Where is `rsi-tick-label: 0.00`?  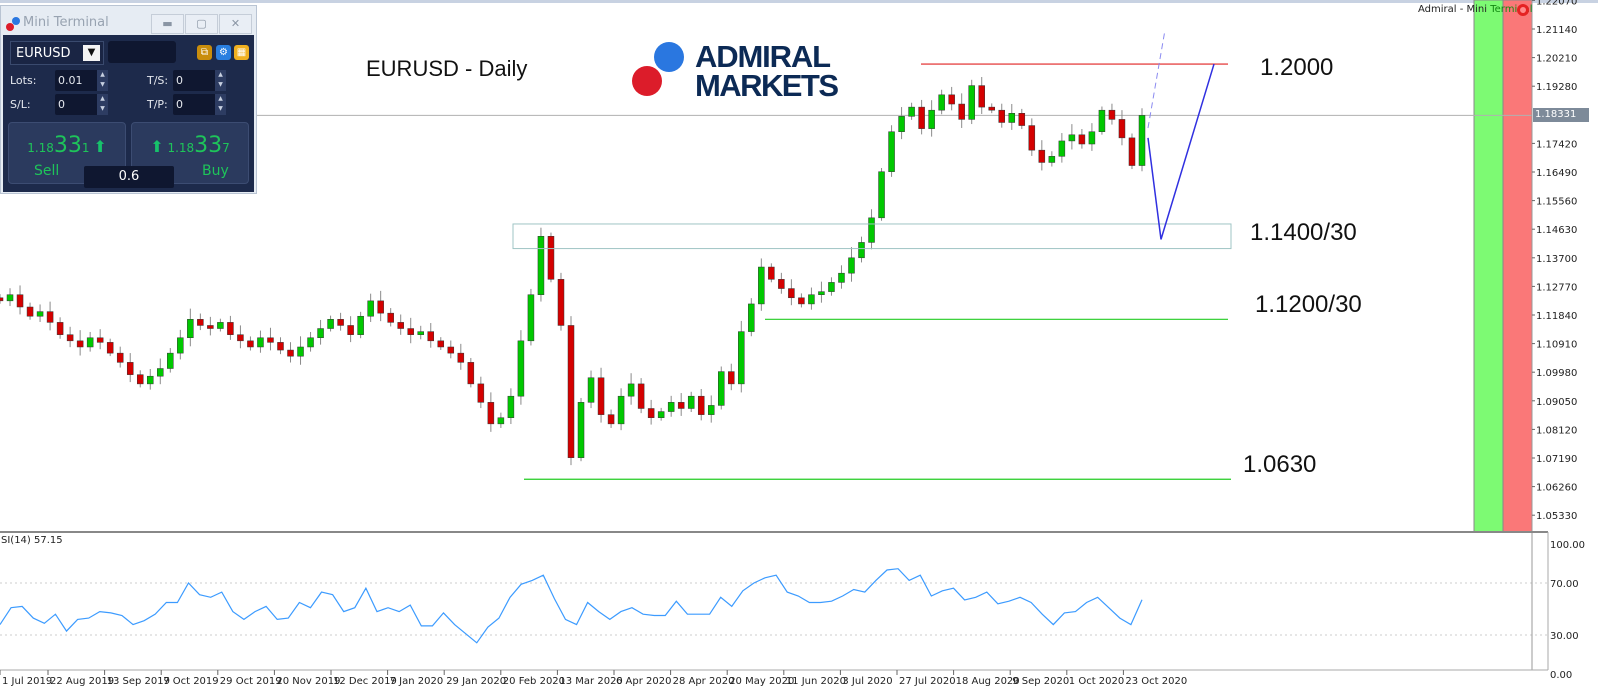
rsi-tick-label: 0.00 is located at coordinates (1561, 675).